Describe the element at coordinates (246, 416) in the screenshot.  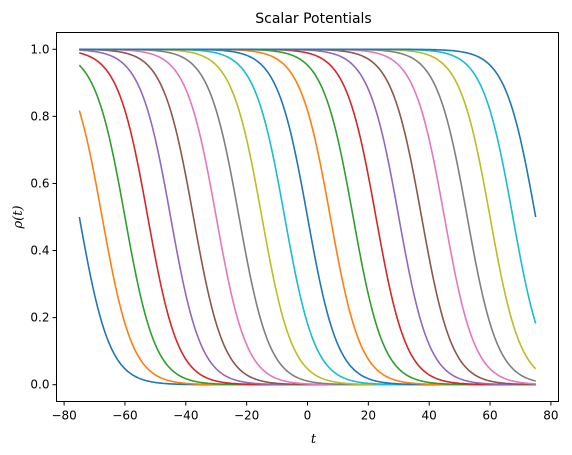
I see `x-tick-label: −20` at that location.